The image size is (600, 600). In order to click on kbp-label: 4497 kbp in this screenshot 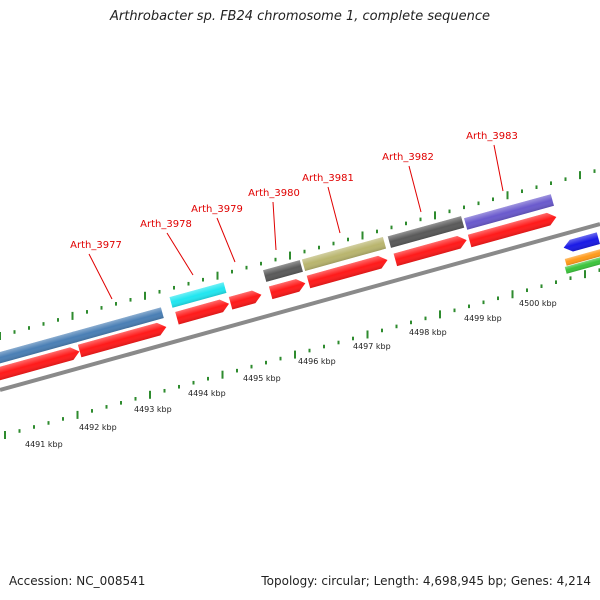, I will do `click(372, 346)`.